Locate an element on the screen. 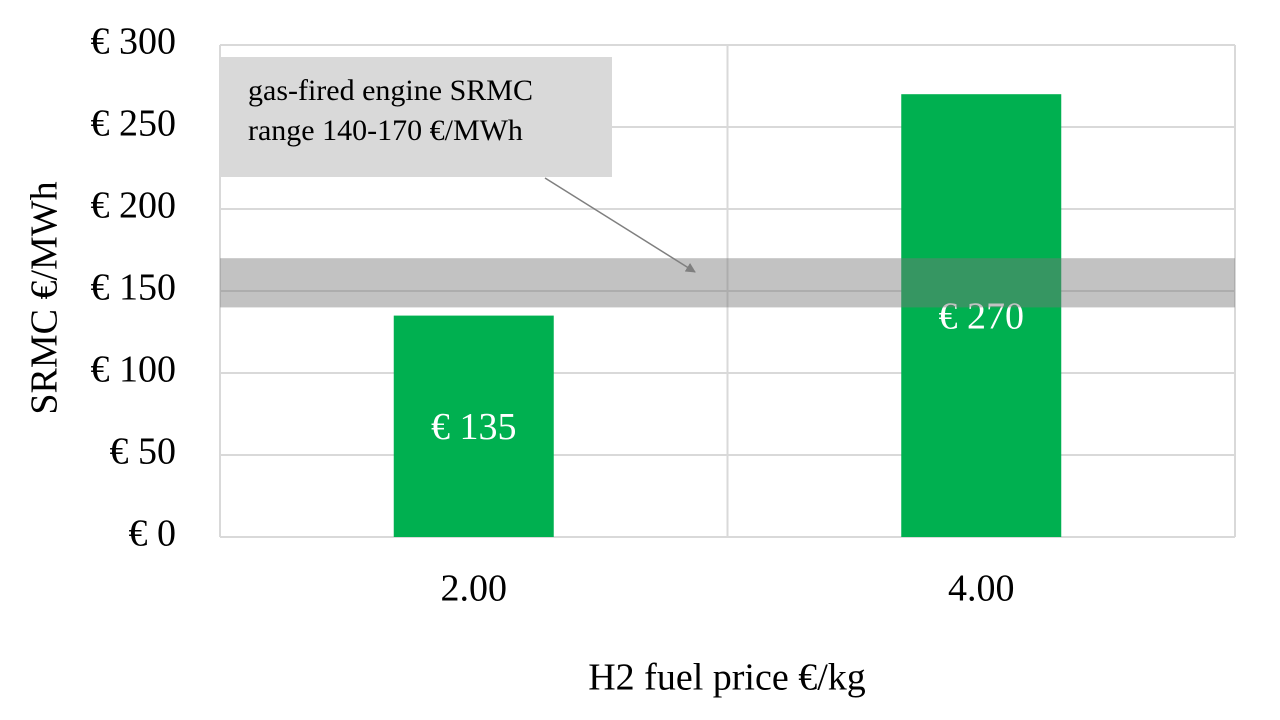 The height and width of the screenshot is (720, 1280). x-axis-label: H2 fuel price €/kg is located at coordinates (727, 678).